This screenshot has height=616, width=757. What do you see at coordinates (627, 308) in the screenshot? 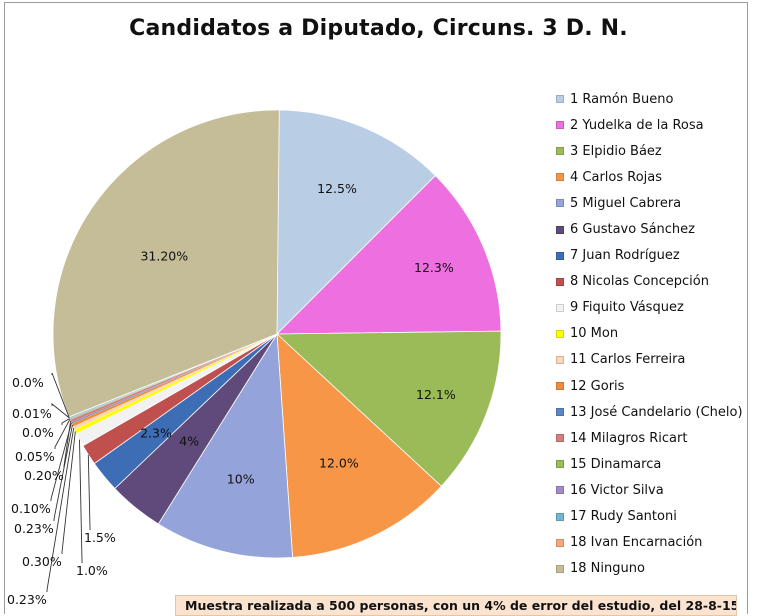
I see `legend-label: 9 Fiquito Vásquez` at bounding box center [627, 308].